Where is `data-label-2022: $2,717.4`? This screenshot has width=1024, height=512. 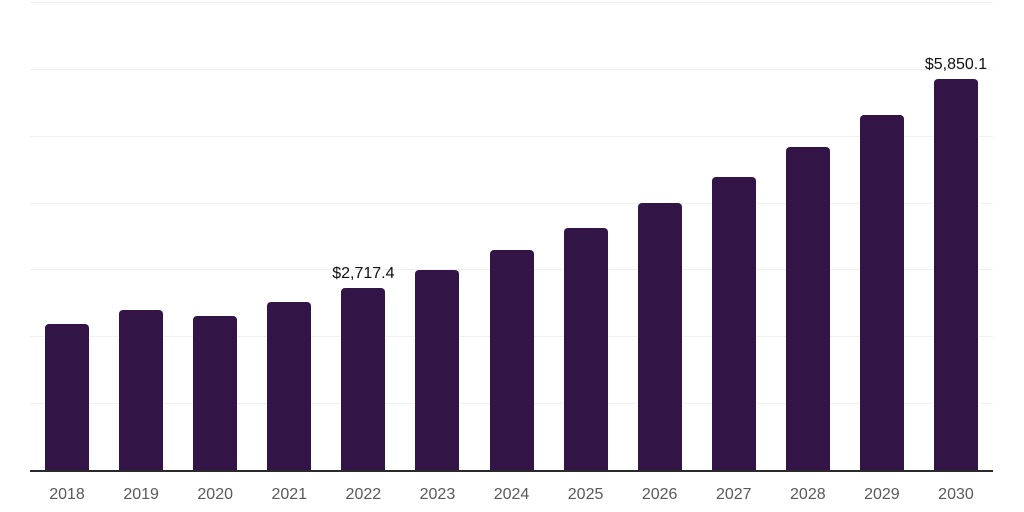 data-label-2022: $2,717.4 is located at coordinates (363, 274).